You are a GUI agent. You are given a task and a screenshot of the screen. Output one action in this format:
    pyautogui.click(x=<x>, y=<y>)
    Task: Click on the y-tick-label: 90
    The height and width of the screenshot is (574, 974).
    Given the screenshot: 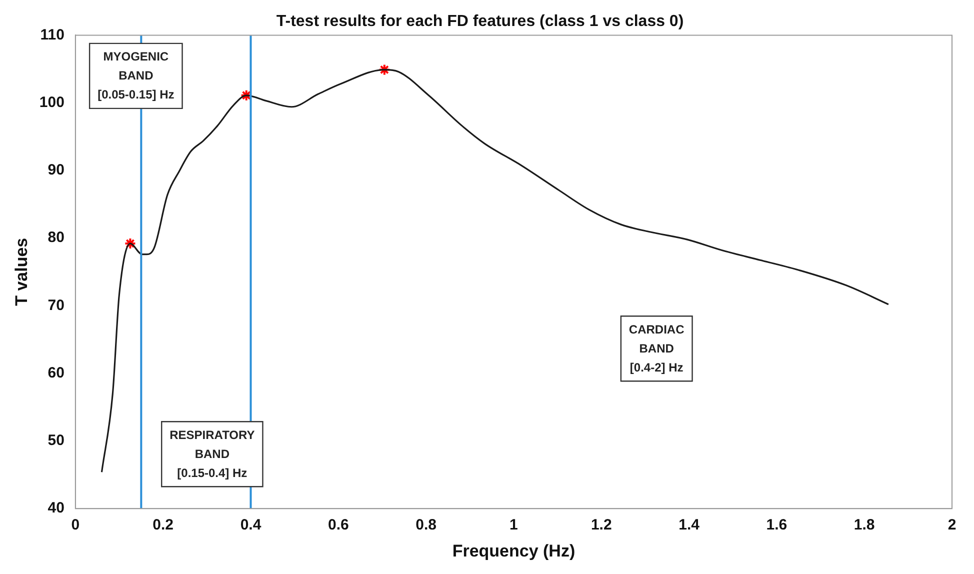 What is the action you would take?
    pyautogui.click(x=56, y=170)
    